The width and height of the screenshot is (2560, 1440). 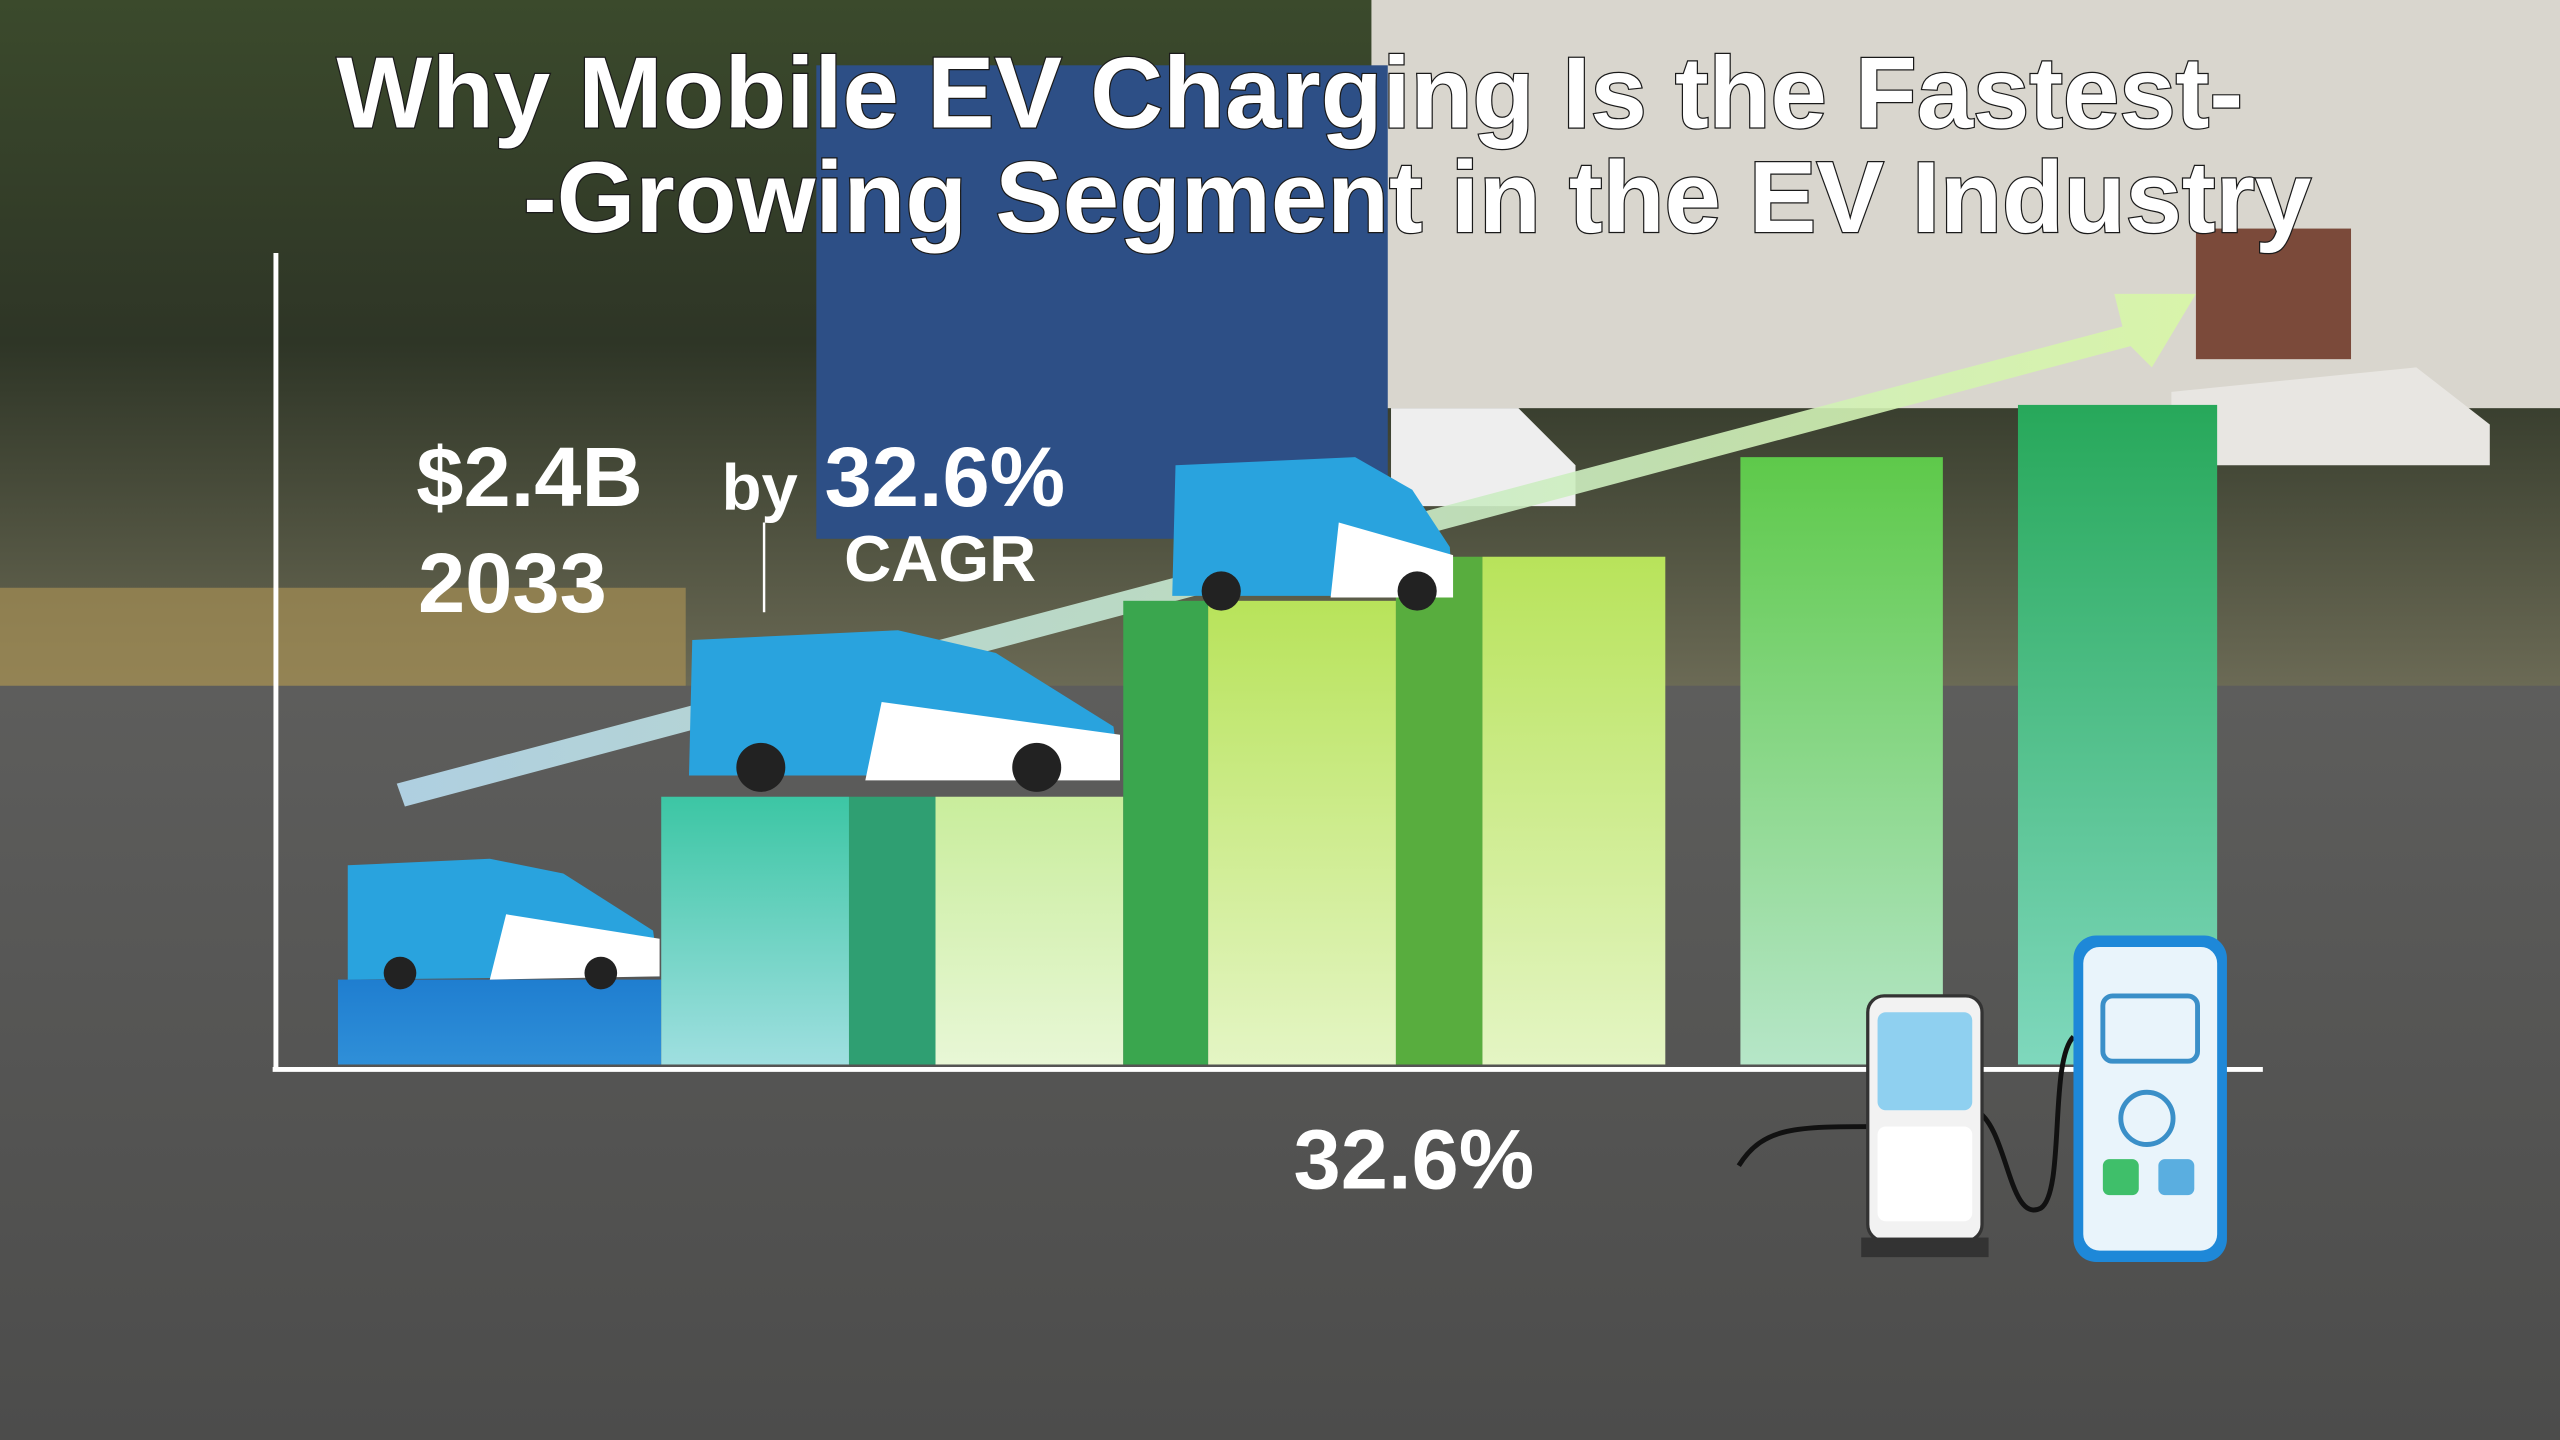 I want to click on title-line: Why Mobile EV Charging Is the Fastest-, so click(x=1290, y=92).